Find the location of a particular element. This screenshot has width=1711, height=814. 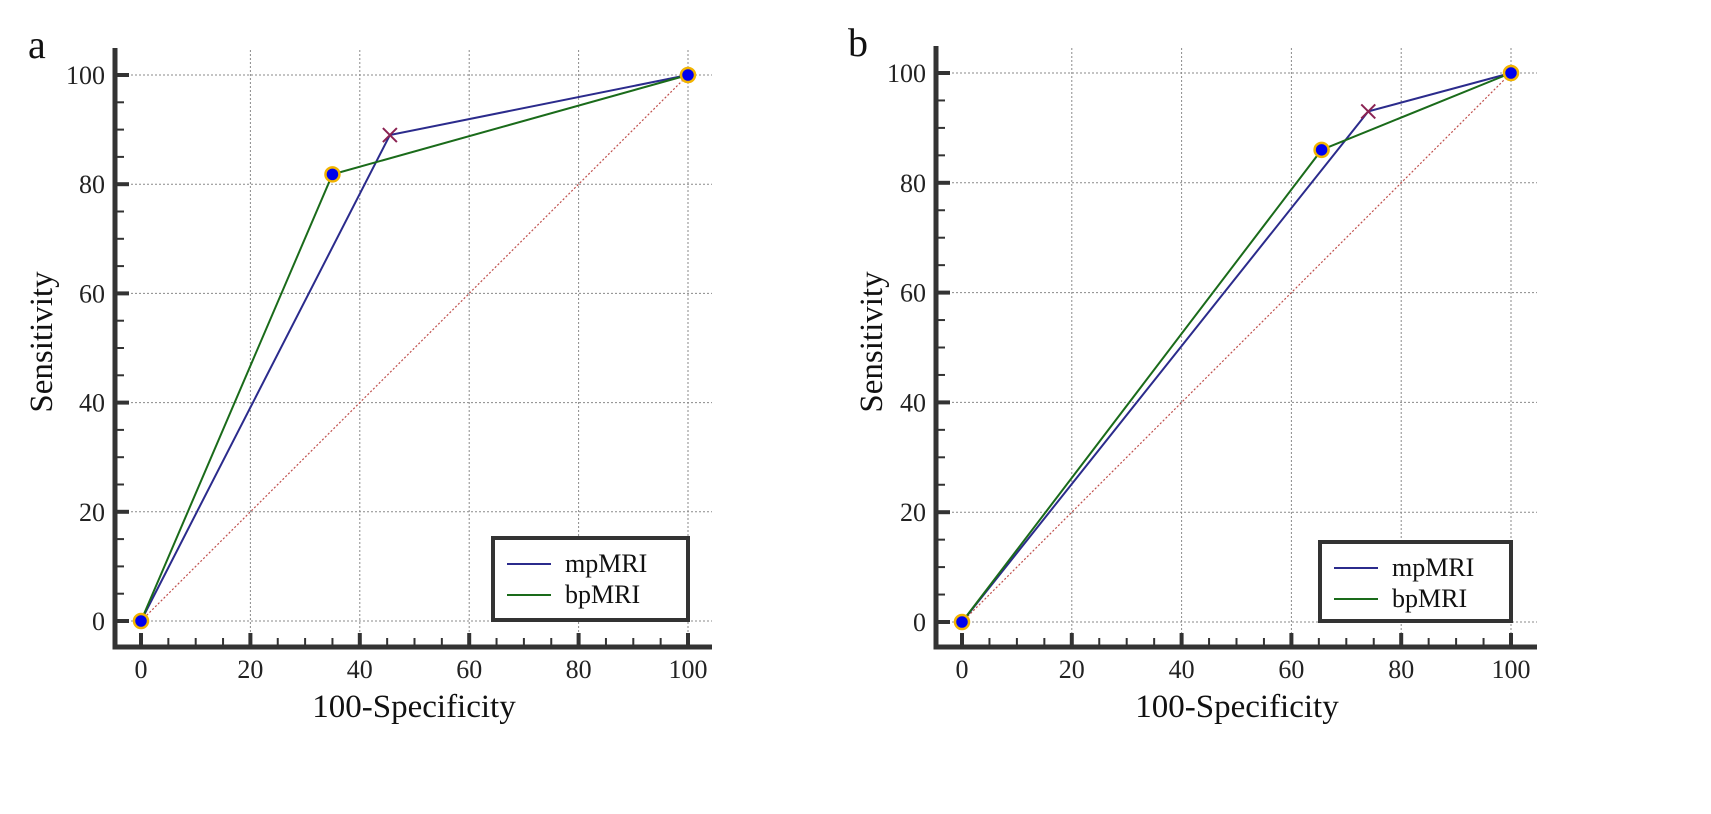

panel-label-a: a is located at coordinates (37, 44).